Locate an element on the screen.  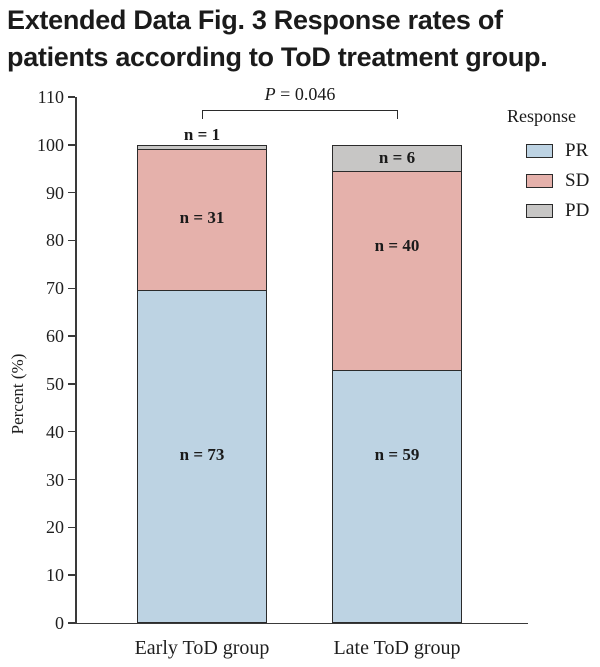
figure-title-line-1: Extended Data Fig. 3 Response rates of is located at coordinates (255, 20).